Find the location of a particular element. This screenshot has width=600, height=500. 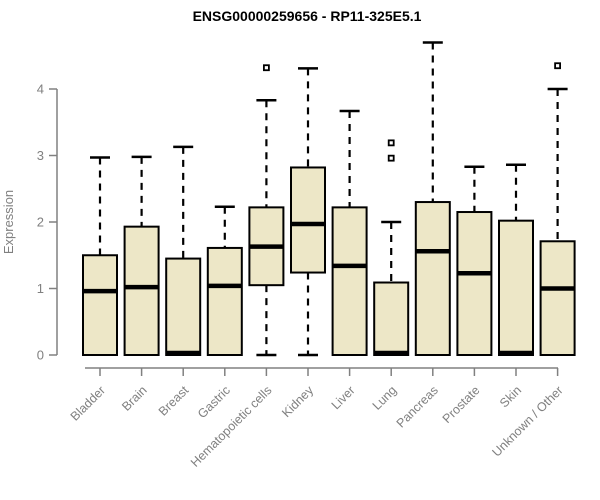

box-hematopoietic-cells is located at coordinates (266, 210).